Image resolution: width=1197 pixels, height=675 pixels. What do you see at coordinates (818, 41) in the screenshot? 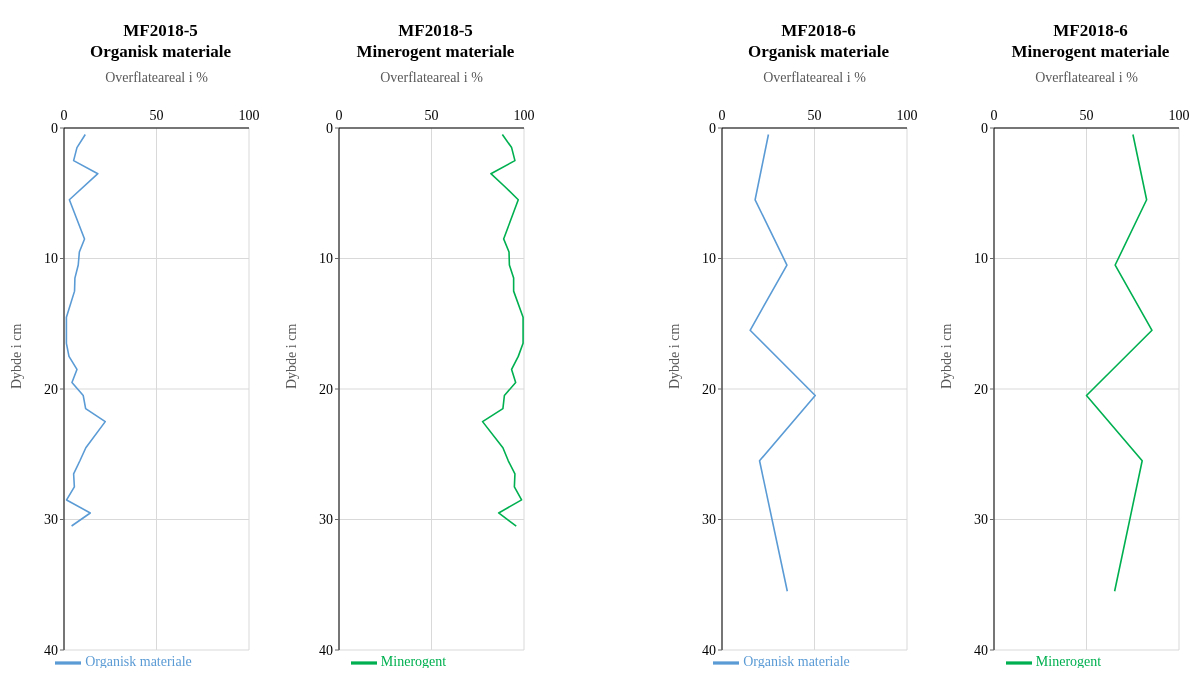
I see `chart-title: MF2018-6 Organisk materiale` at bounding box center [818, 41].